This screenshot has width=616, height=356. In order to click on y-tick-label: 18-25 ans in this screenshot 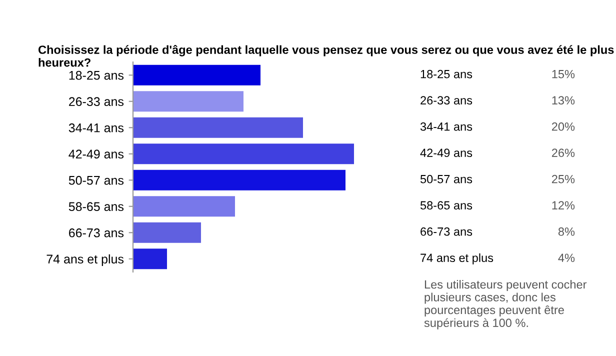, I will do `click(96, 75)`.